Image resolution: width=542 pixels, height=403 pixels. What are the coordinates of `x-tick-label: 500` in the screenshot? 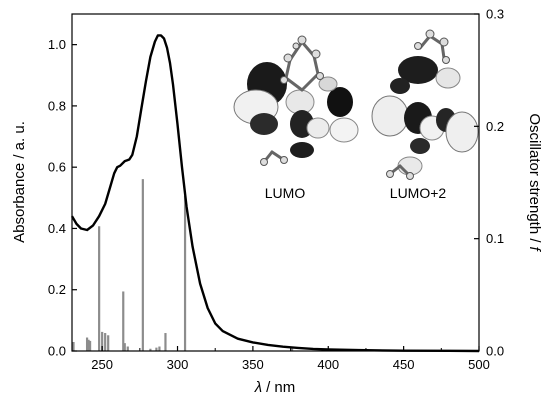 It's located at (479, 364).